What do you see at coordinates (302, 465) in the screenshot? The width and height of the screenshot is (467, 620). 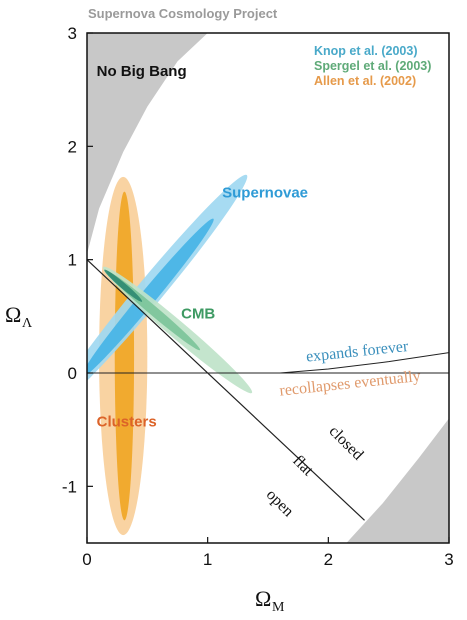 I see `geometry-label: flat` at bounding box center [302, 465].